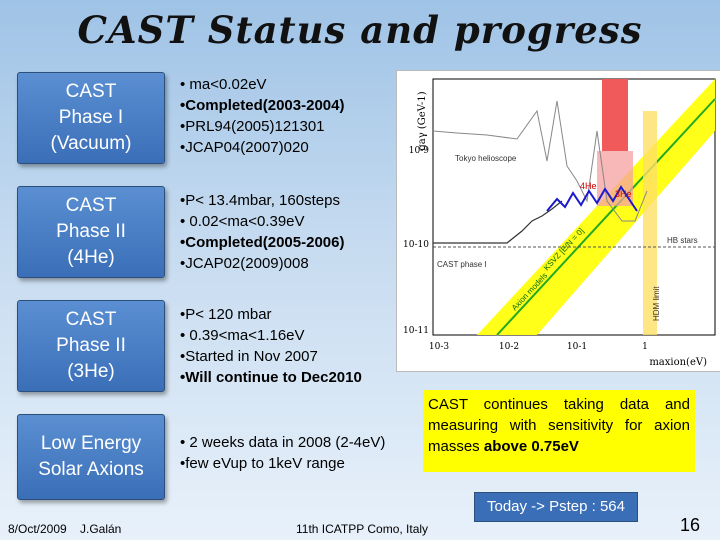  I want to click on ksvz-line, so click(606, 217).